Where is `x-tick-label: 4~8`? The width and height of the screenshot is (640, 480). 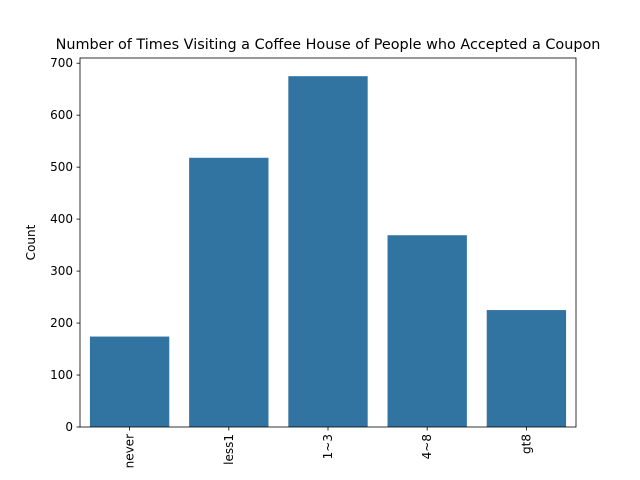
x-tick-label: 4~8 is located at coordinates (427, 446).